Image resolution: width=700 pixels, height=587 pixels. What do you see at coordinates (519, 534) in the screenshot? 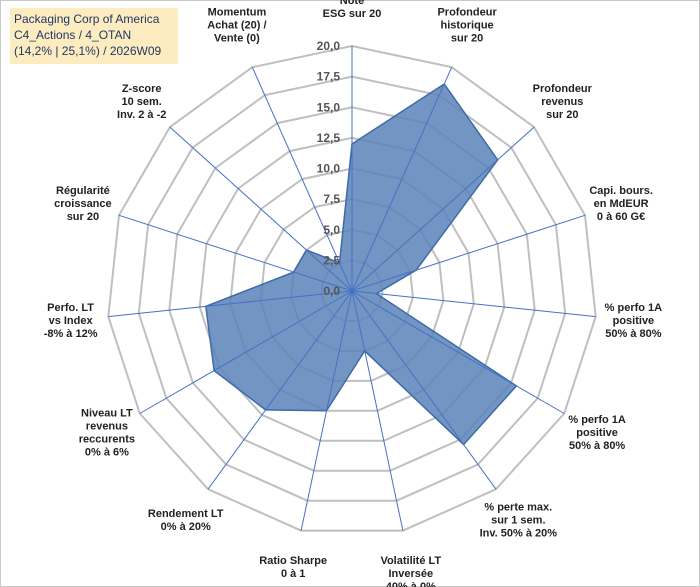
I see `axis-label-line: Inv. 50% à 20%` at bounding box center [519, 534].